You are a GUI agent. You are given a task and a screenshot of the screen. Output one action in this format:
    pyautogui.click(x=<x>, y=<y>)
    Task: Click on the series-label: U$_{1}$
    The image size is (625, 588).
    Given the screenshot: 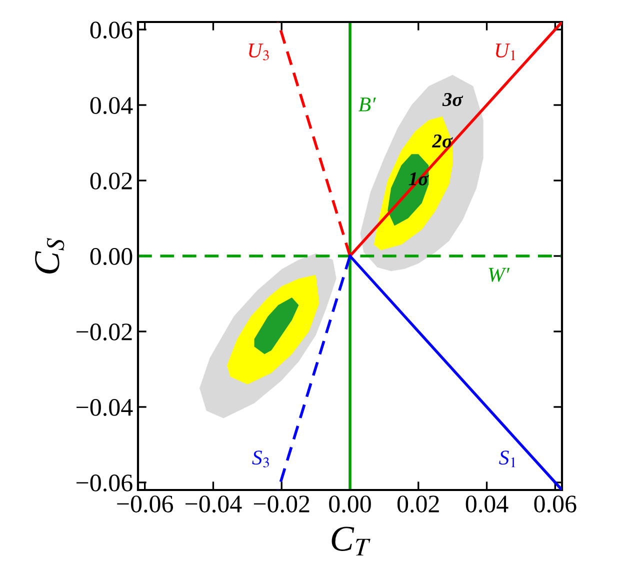 What is the action you would take?
    pyautogui.click(x=506, y=52)
    